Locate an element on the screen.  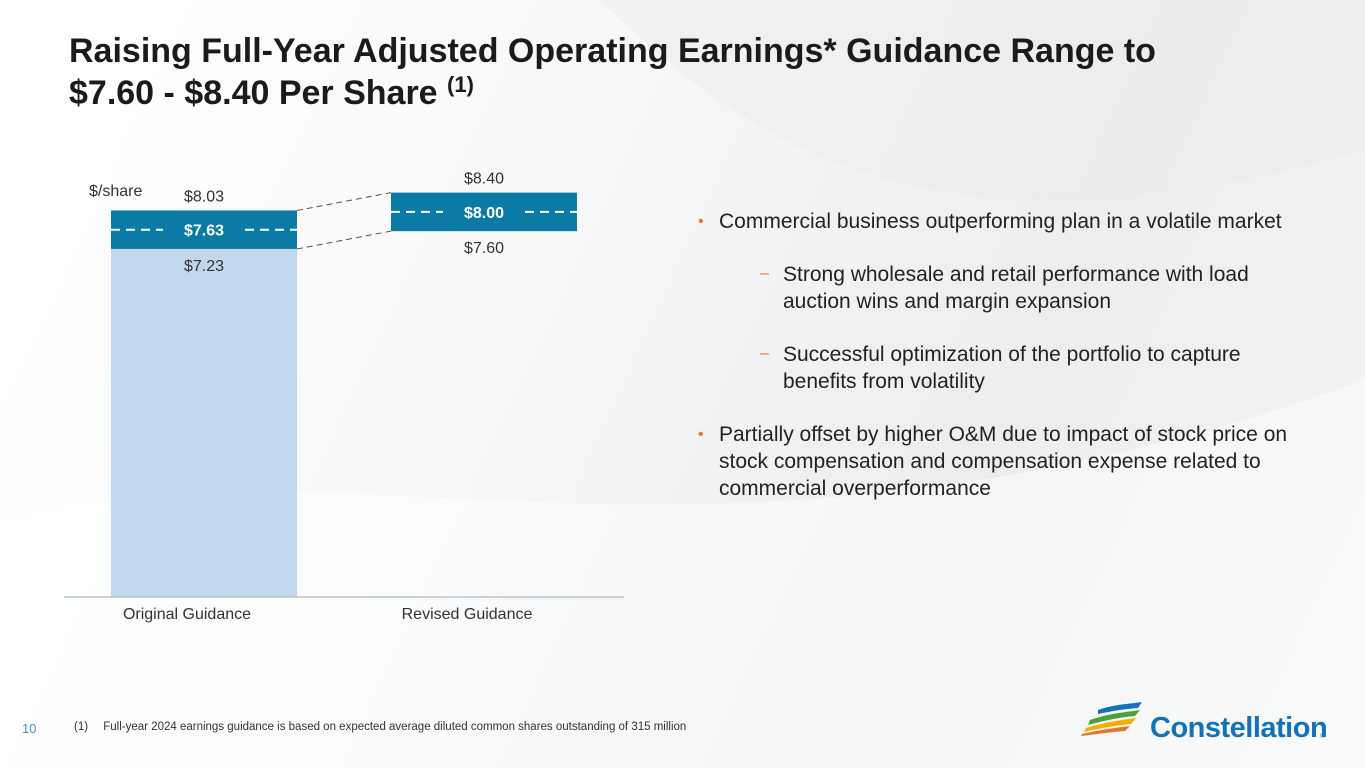
logo-wordmark: Constellation is located at coordinates (1239, 728).